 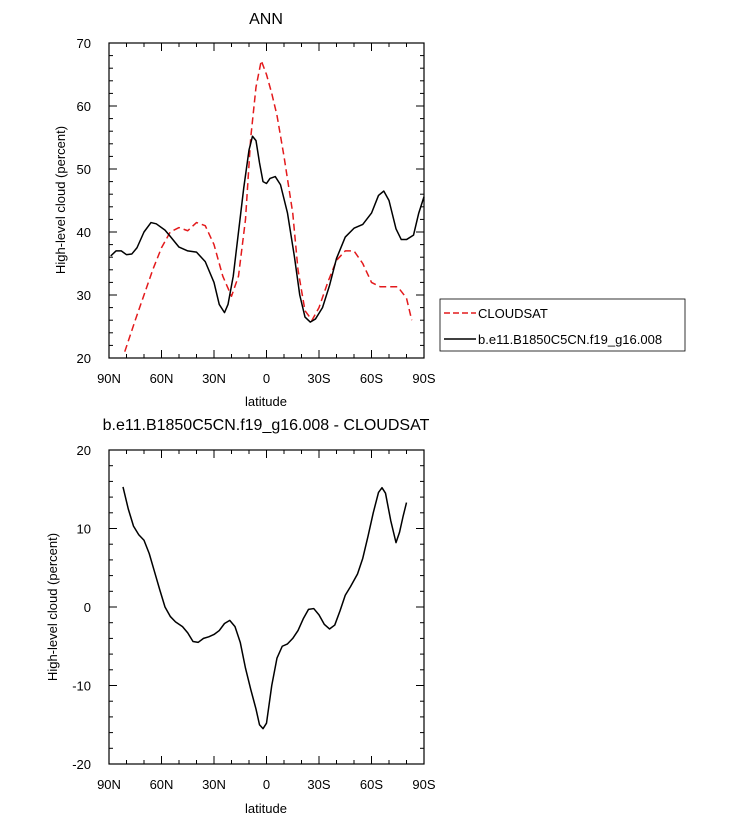 I want to click on legend: CLOUDSAT b.e11.B1850C5CN.f19_g16.008, so click(x=562, y=325).